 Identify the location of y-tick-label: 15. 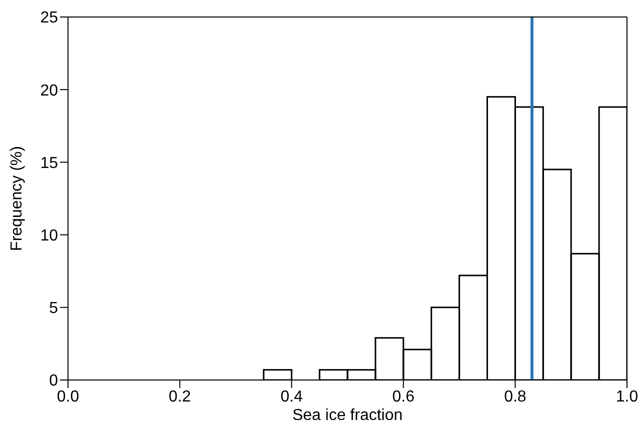
(49, 163).